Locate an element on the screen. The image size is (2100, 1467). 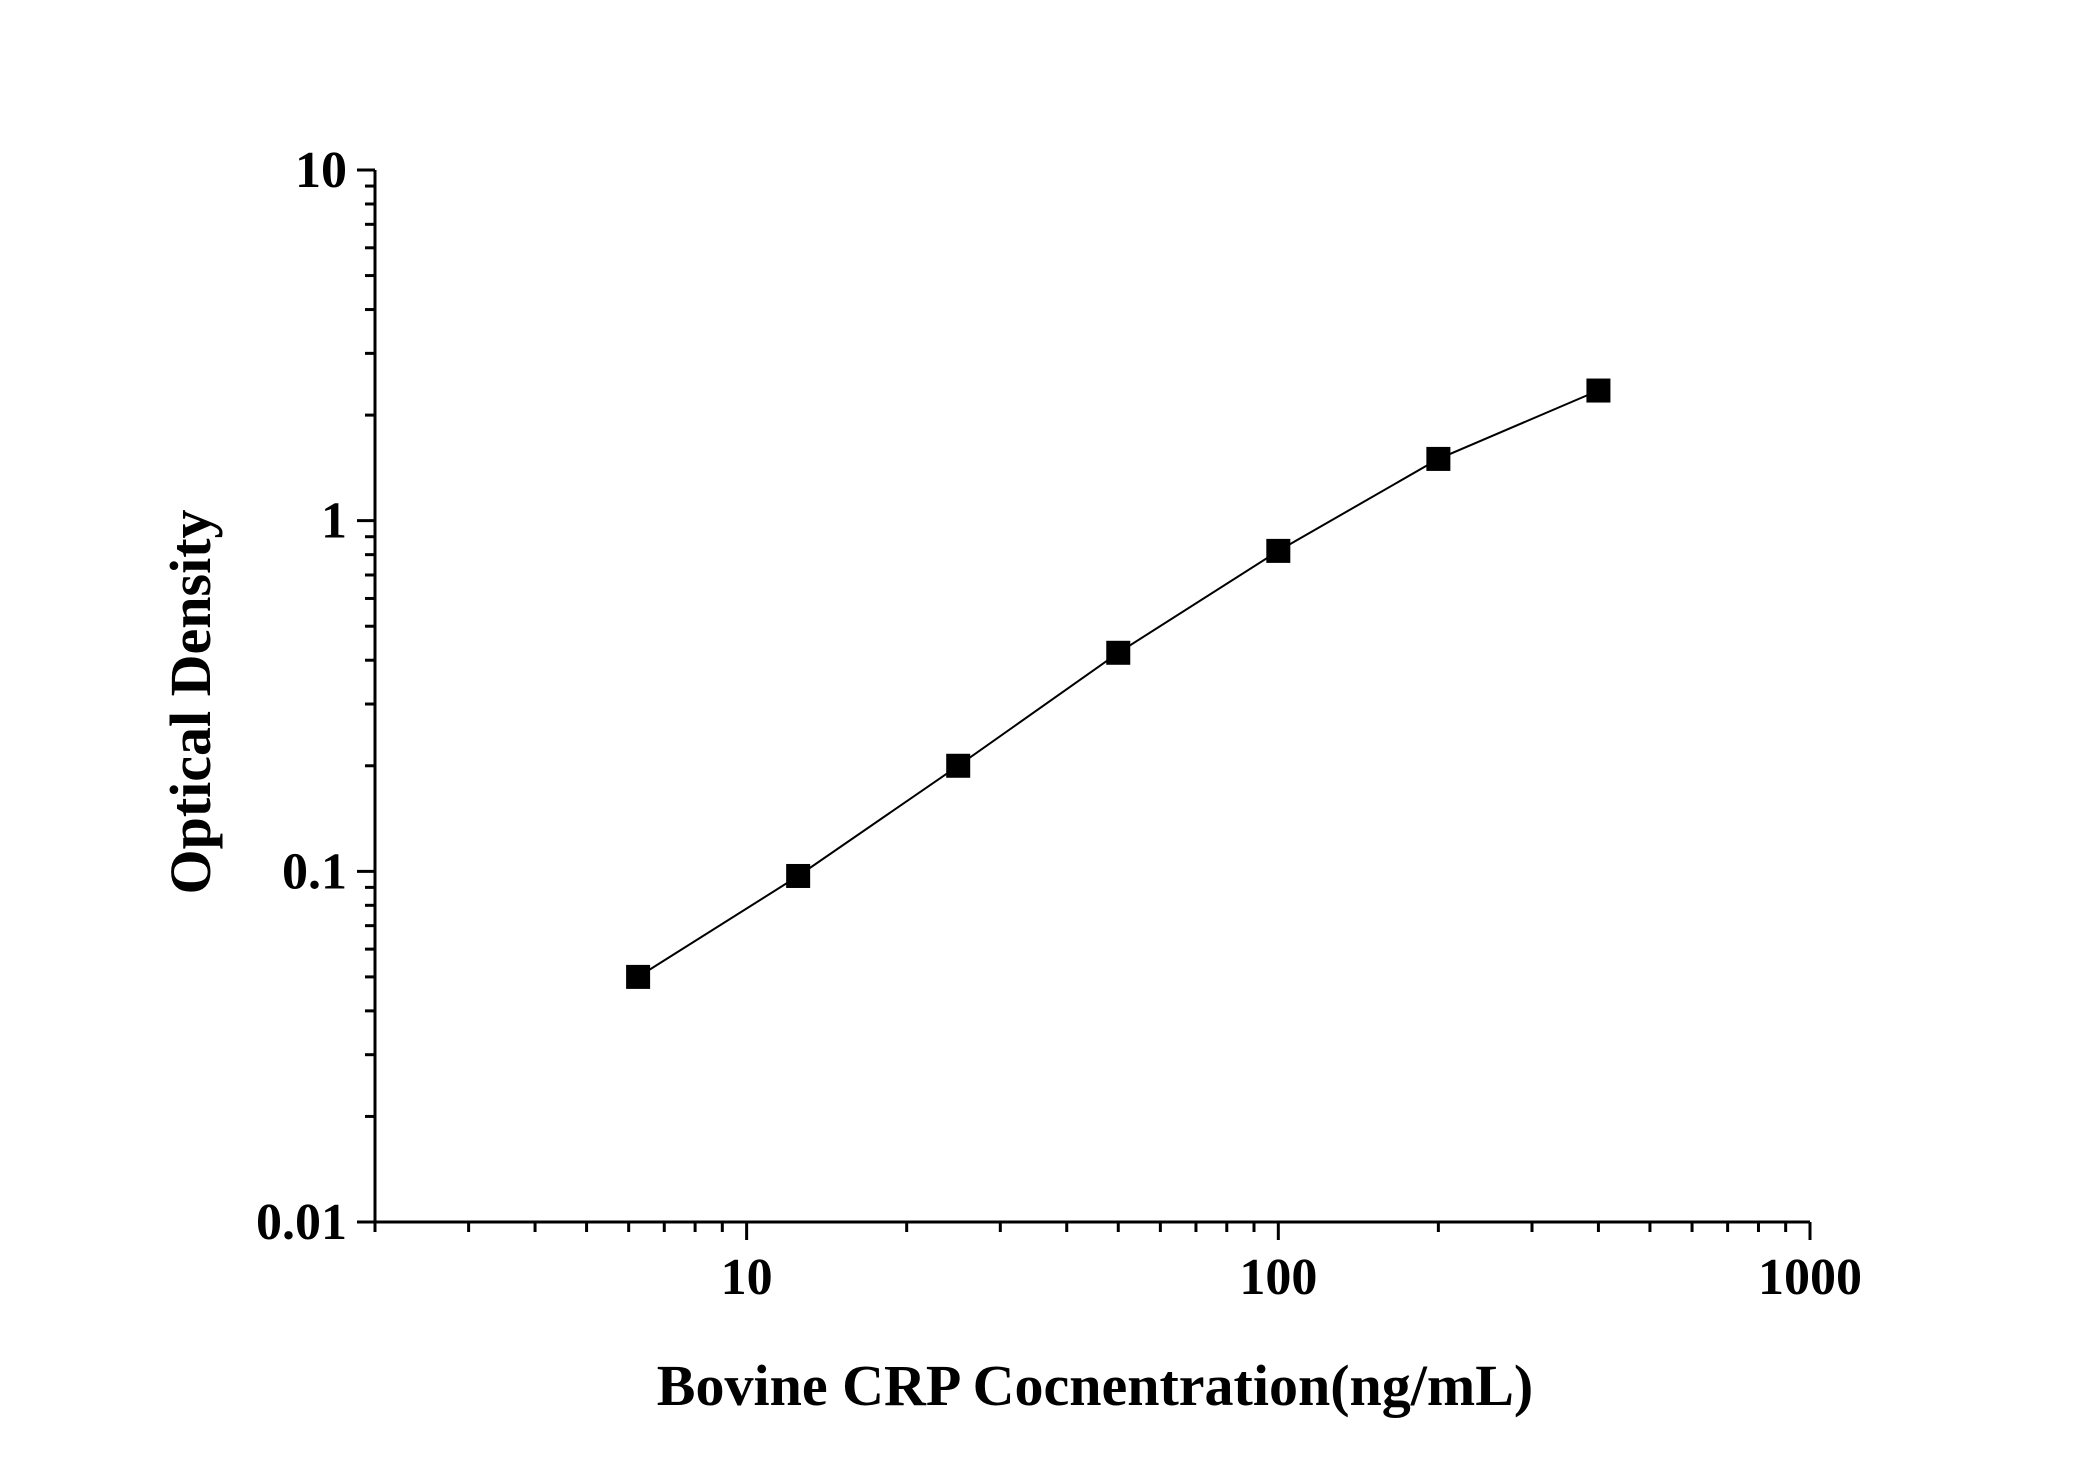
x-axis-ticks: 10 100 1000 is located at coordinates (1117, 1264).